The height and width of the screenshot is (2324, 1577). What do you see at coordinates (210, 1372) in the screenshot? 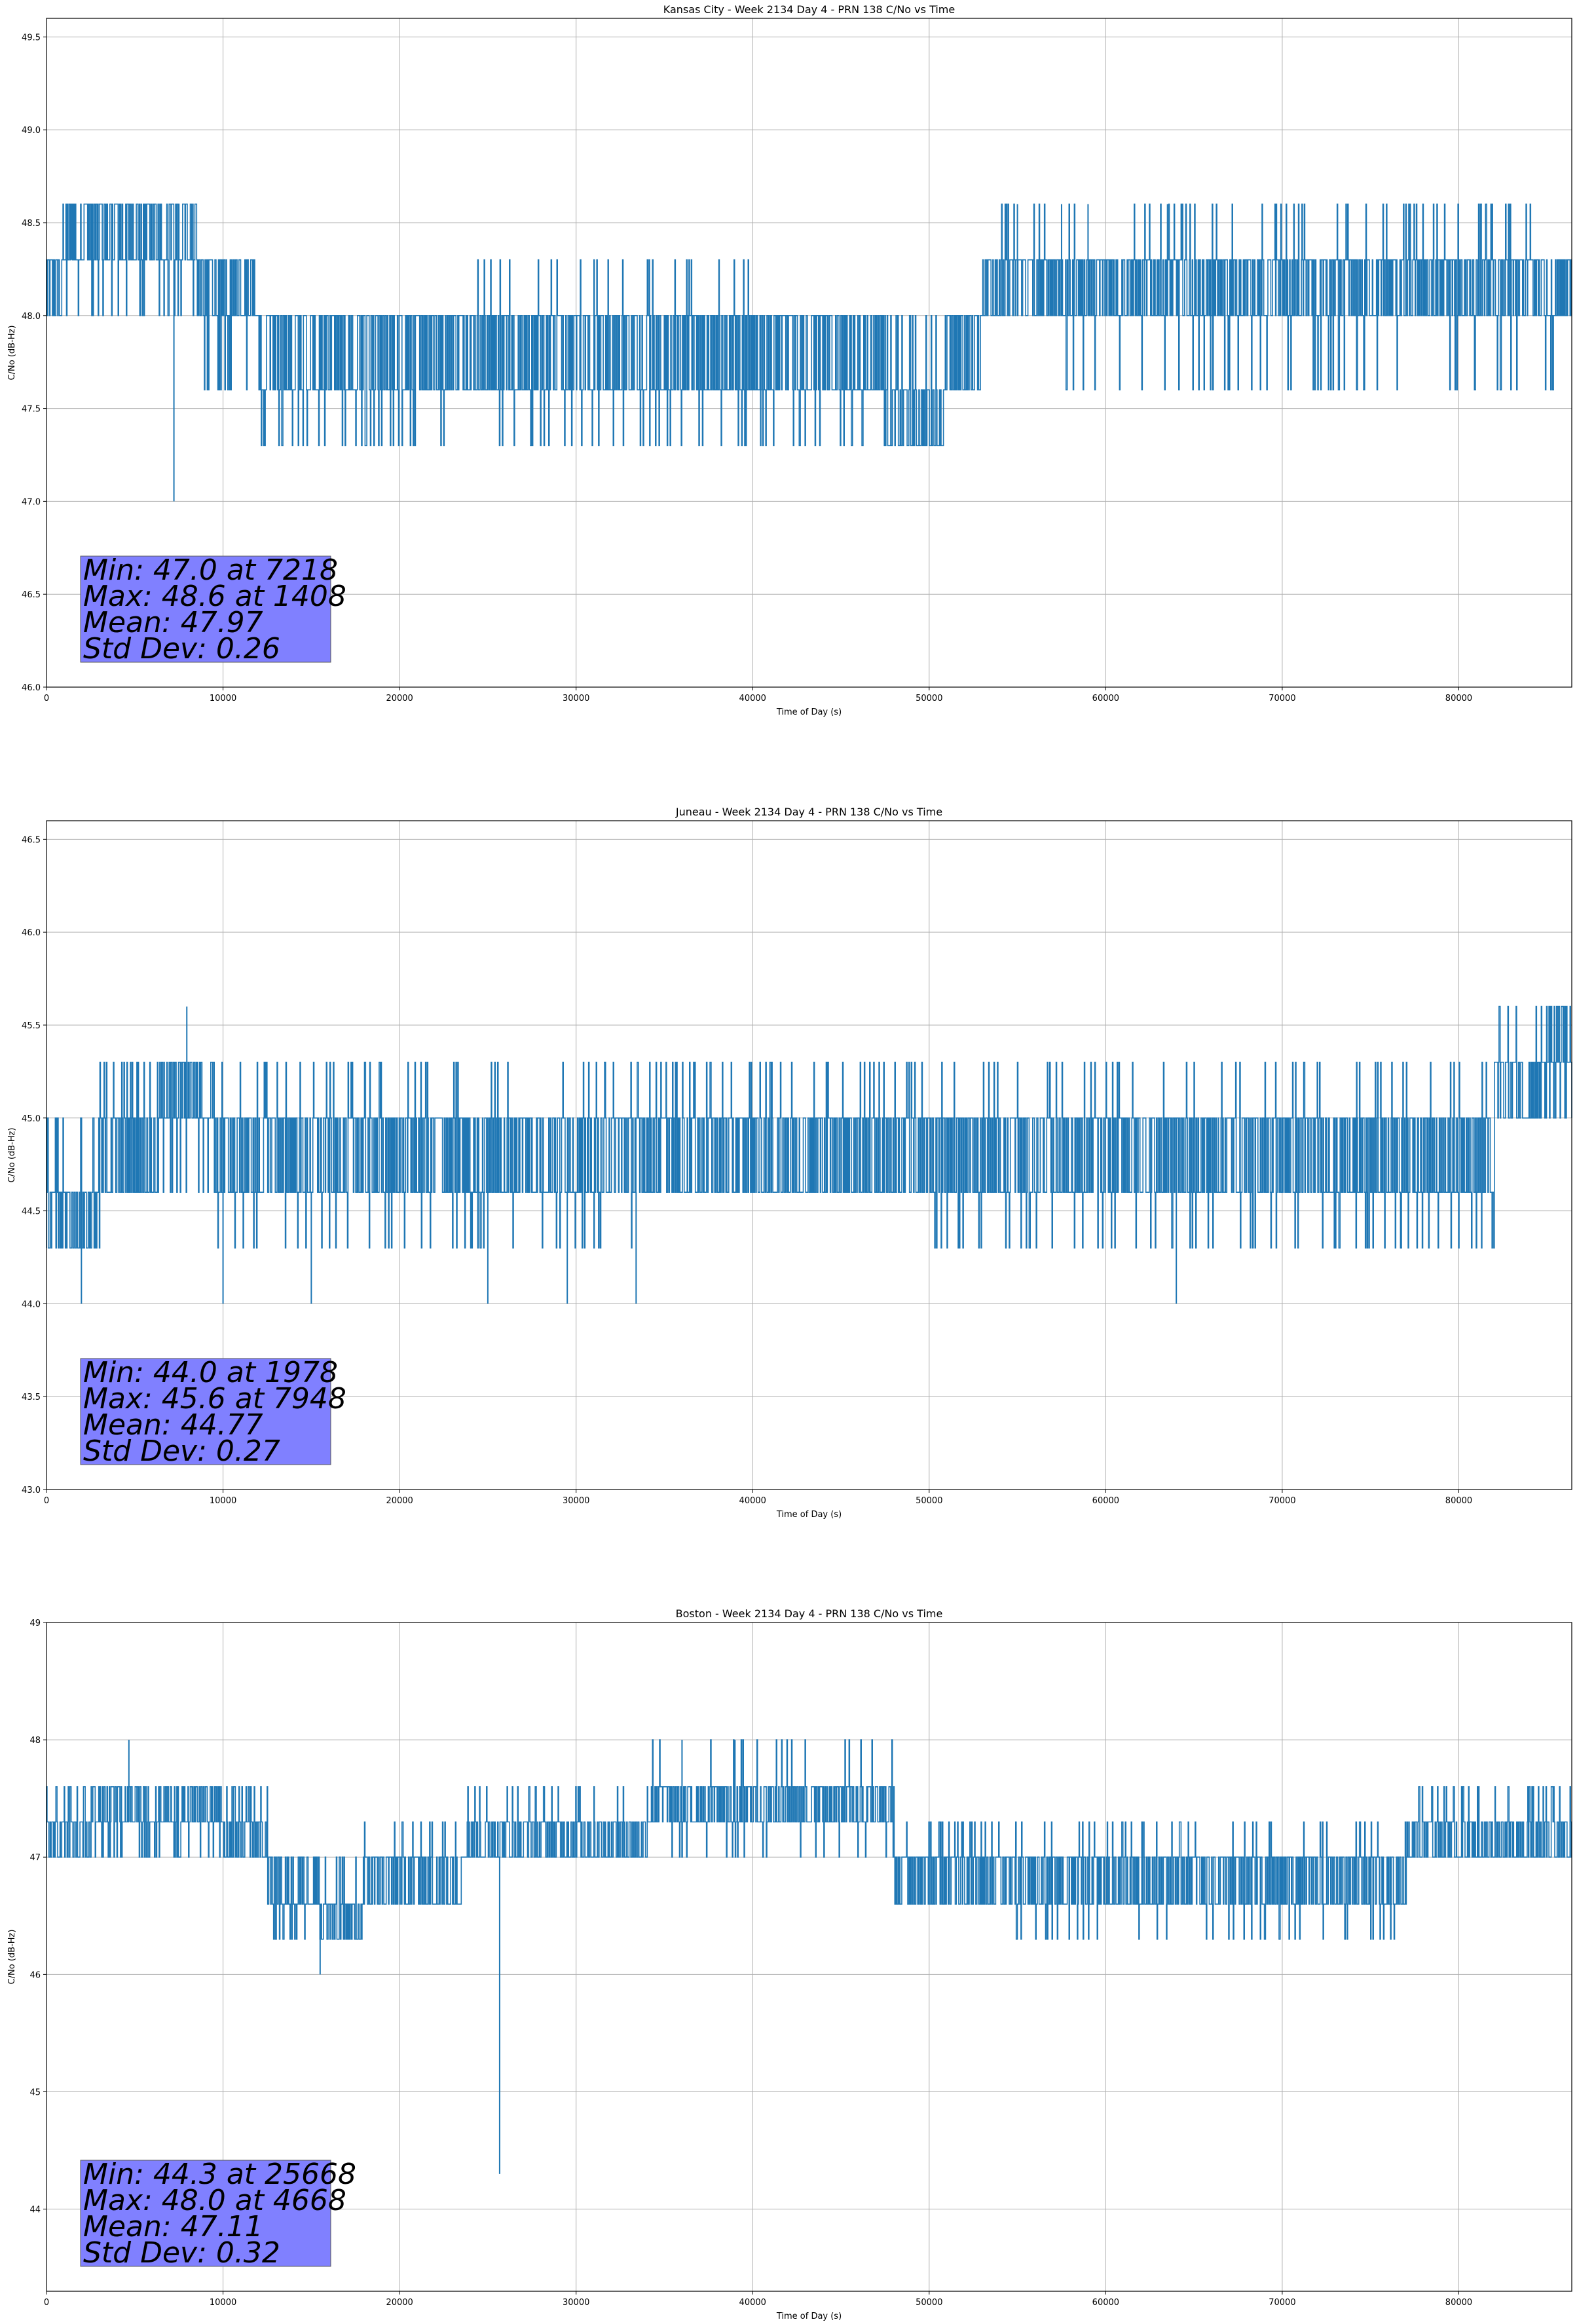
I see `stats-line: Min: 44.0 at 1978` at bounding box center [210, 1372].